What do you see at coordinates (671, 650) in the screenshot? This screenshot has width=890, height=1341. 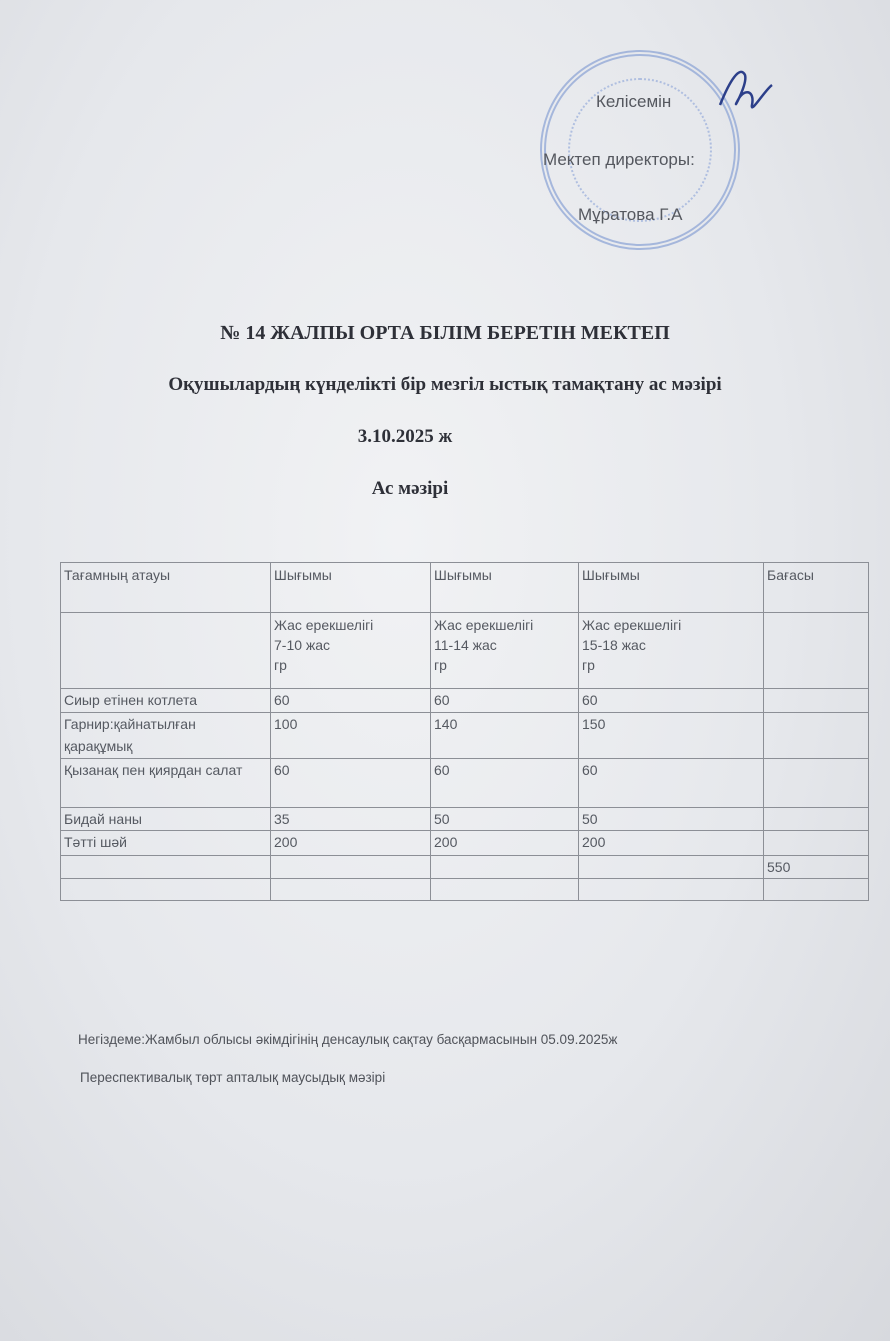 I see `age-group-cell: Жас ерекшелігі 15-18 жас гр` at bounding box center [671, 650].